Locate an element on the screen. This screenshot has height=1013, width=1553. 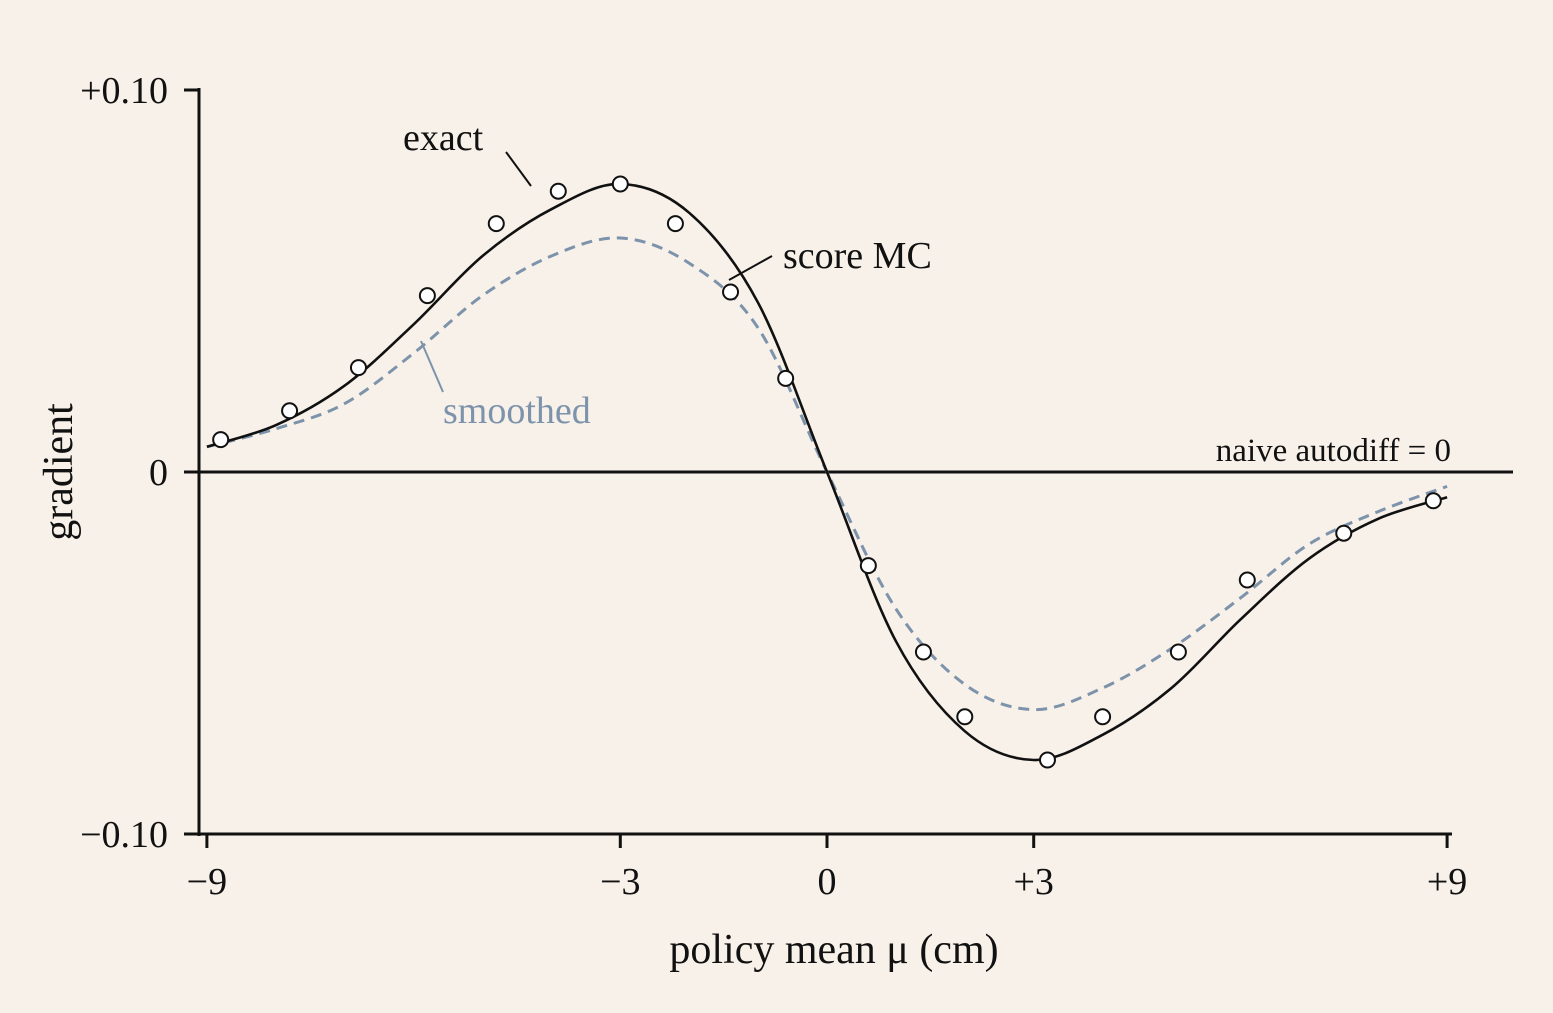
x-ticks: −9 −3 0 +3 +9 is located at coordinates (827, 868).